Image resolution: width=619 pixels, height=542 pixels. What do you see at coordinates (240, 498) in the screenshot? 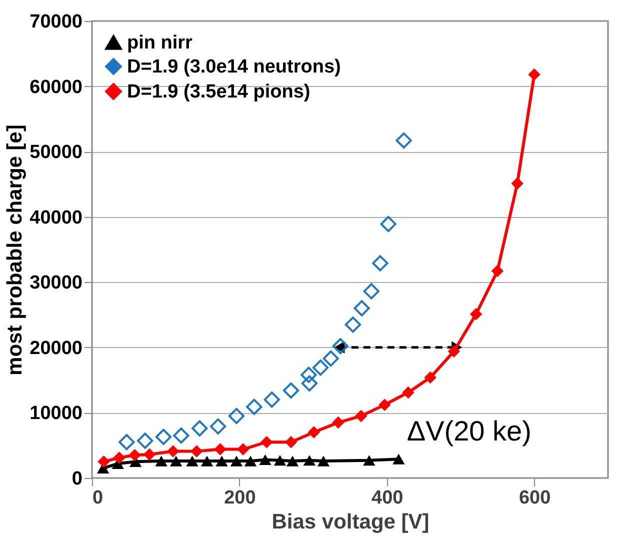
I see `x-tick-label: 200` at bounding box center [240, 498].